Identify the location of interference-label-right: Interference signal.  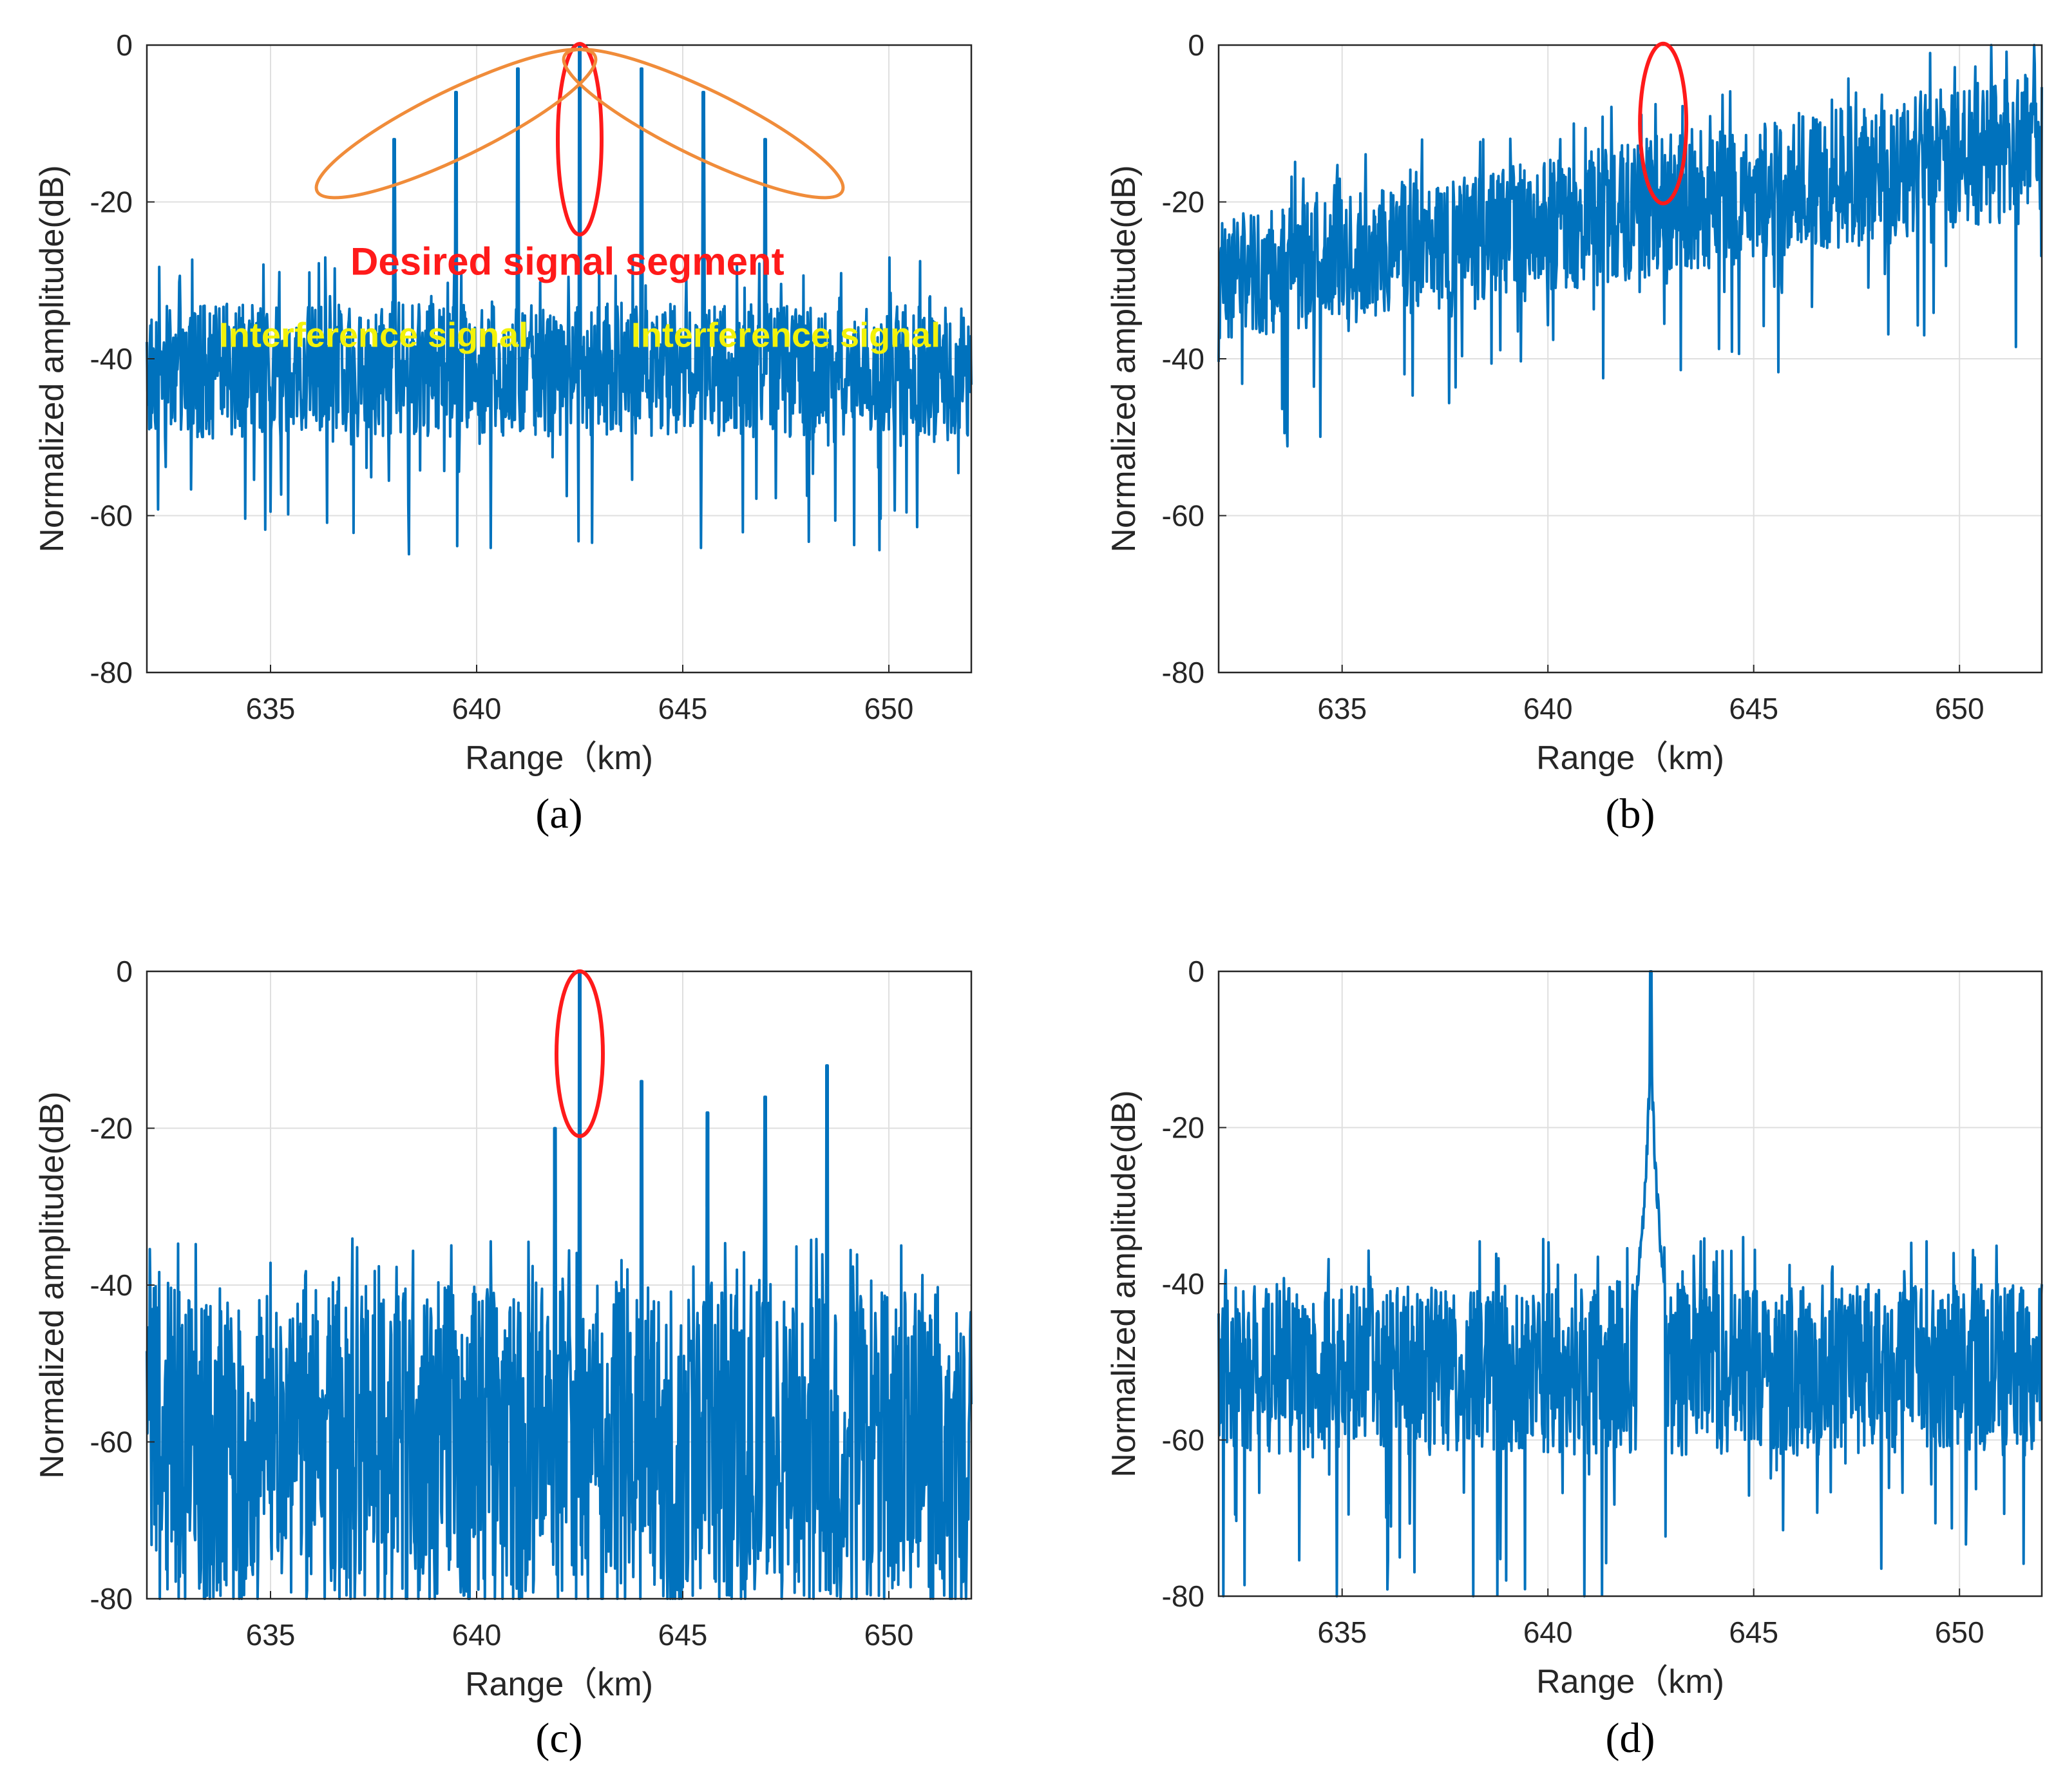
(785, 335).